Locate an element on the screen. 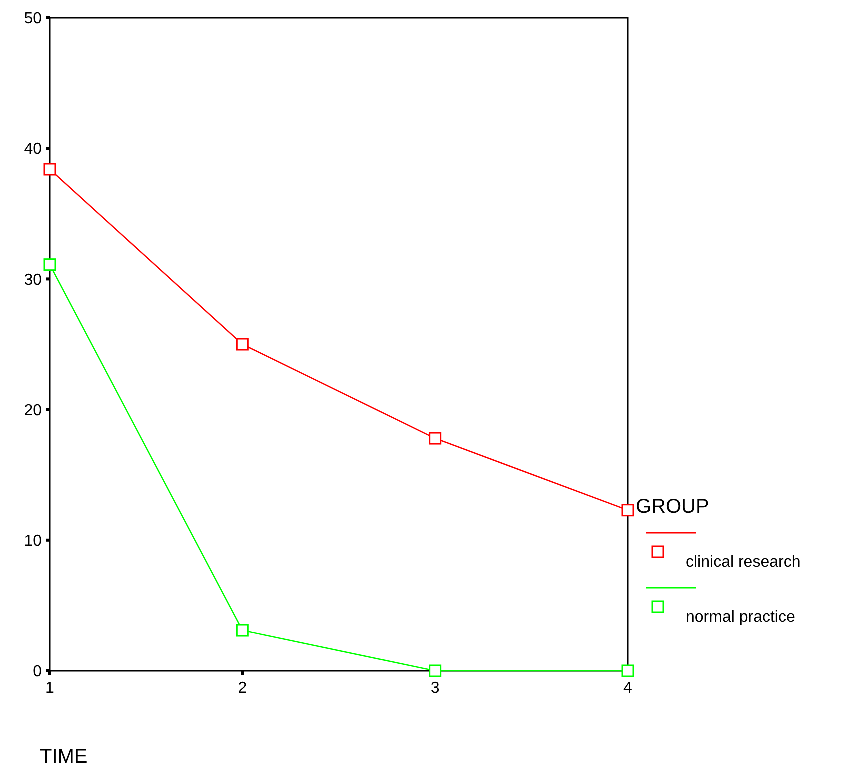 This screenshot has height=783, width=848. legend-label: normal practice is located at coordinates (741, 617).